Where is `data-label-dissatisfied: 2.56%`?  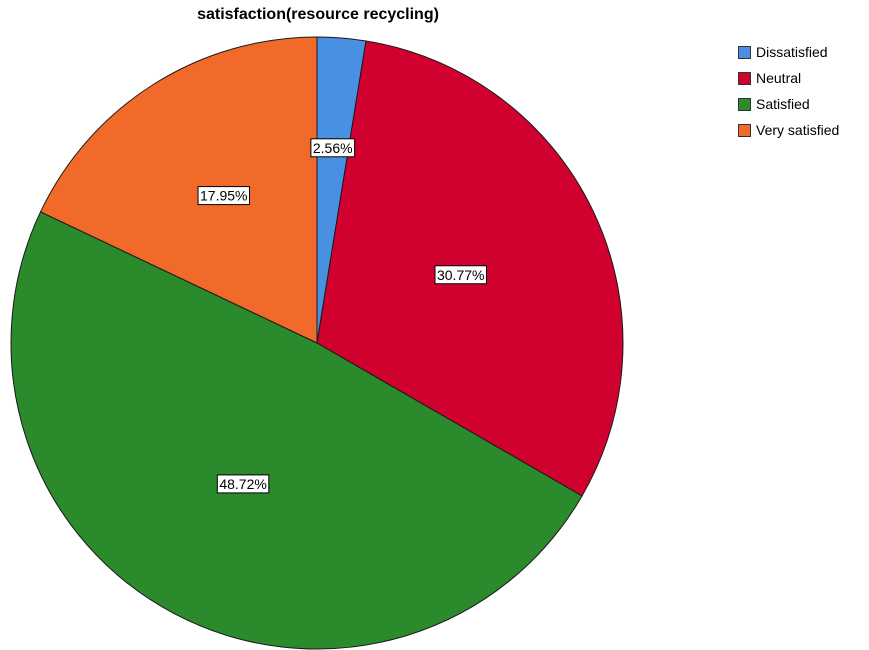
data-label-dissatisfied: 2.56% is located at coordinates (333, 148).